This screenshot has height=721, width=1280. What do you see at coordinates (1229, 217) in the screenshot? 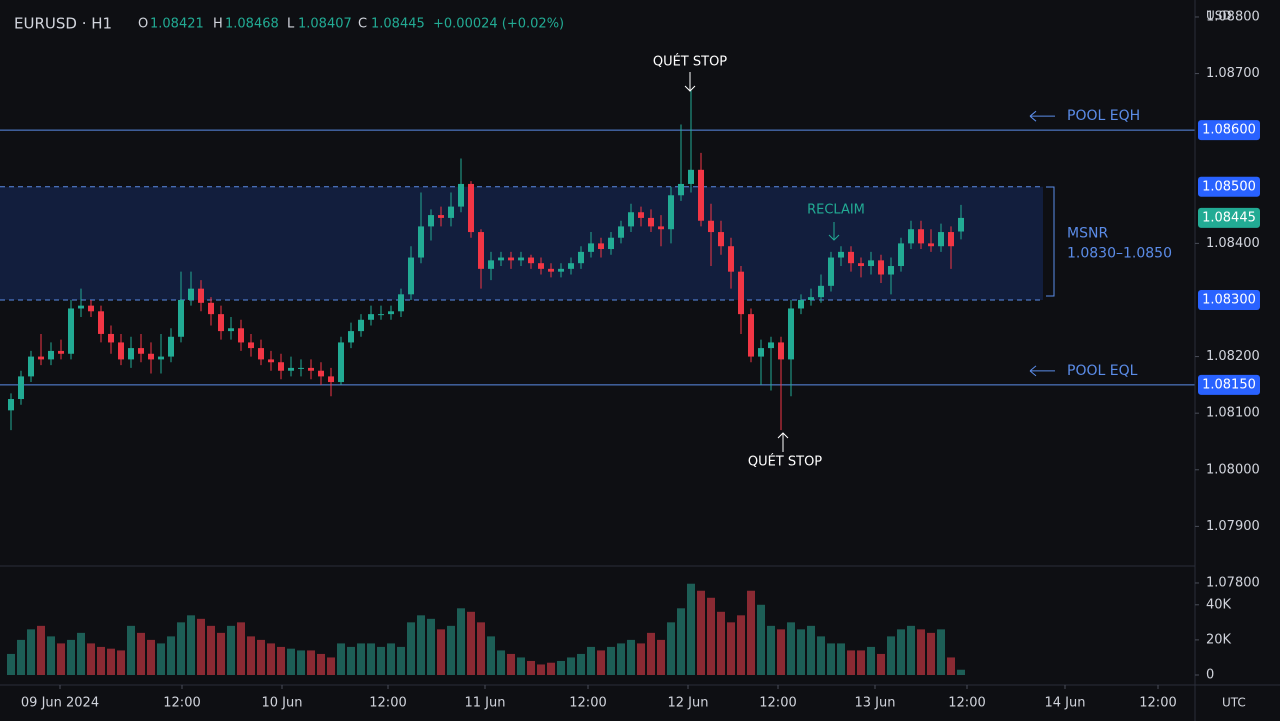
I see `current-price-label: 1.08445` at bounding box center [1229, 217].